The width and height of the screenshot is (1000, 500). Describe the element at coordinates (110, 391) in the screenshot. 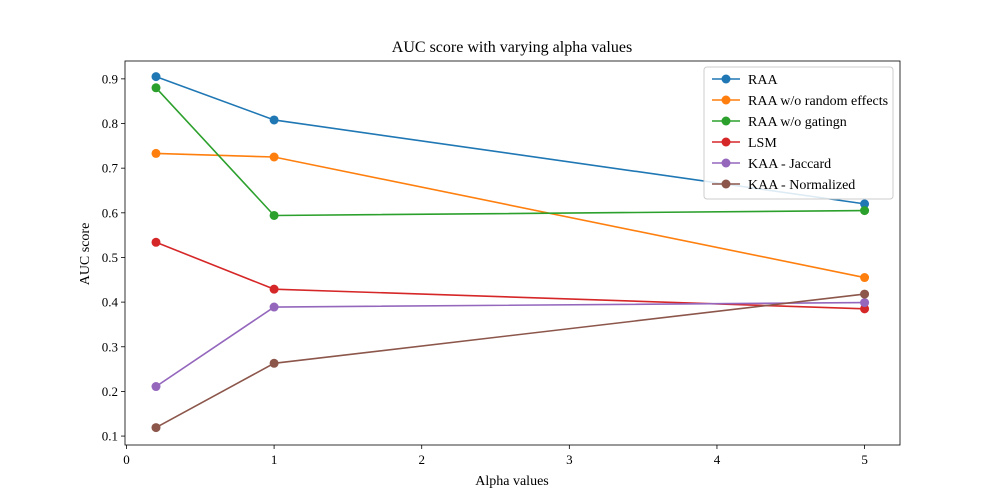

I see `y-tick-label: 0.2` at that location.